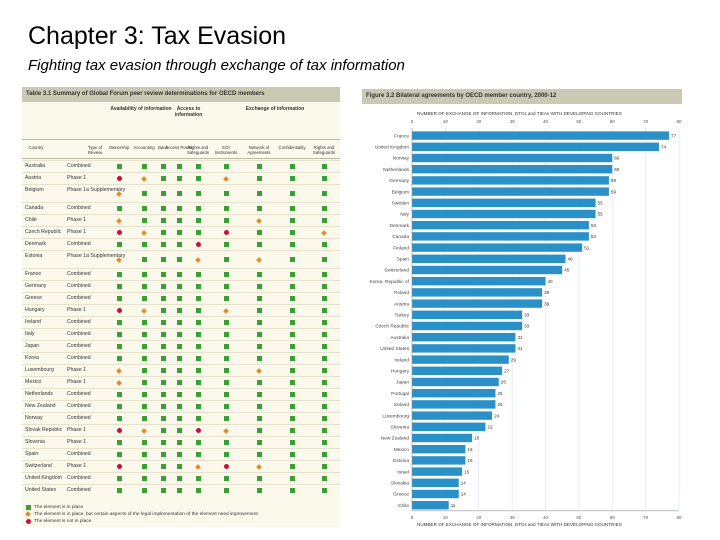  Describe the element at coordinates (400, 237) in the screenshot. I see `category-label: Canada` at that location.